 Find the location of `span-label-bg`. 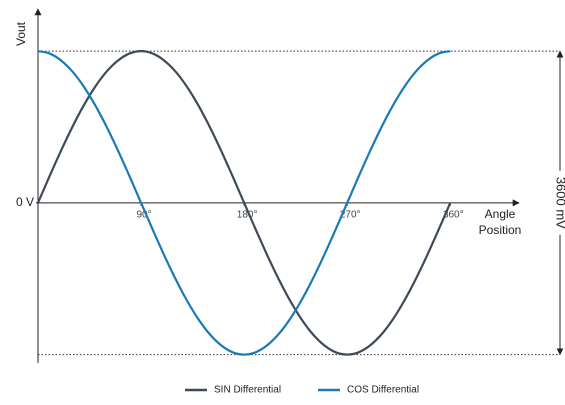

span-label-bg is located at coordinates (558, 202).